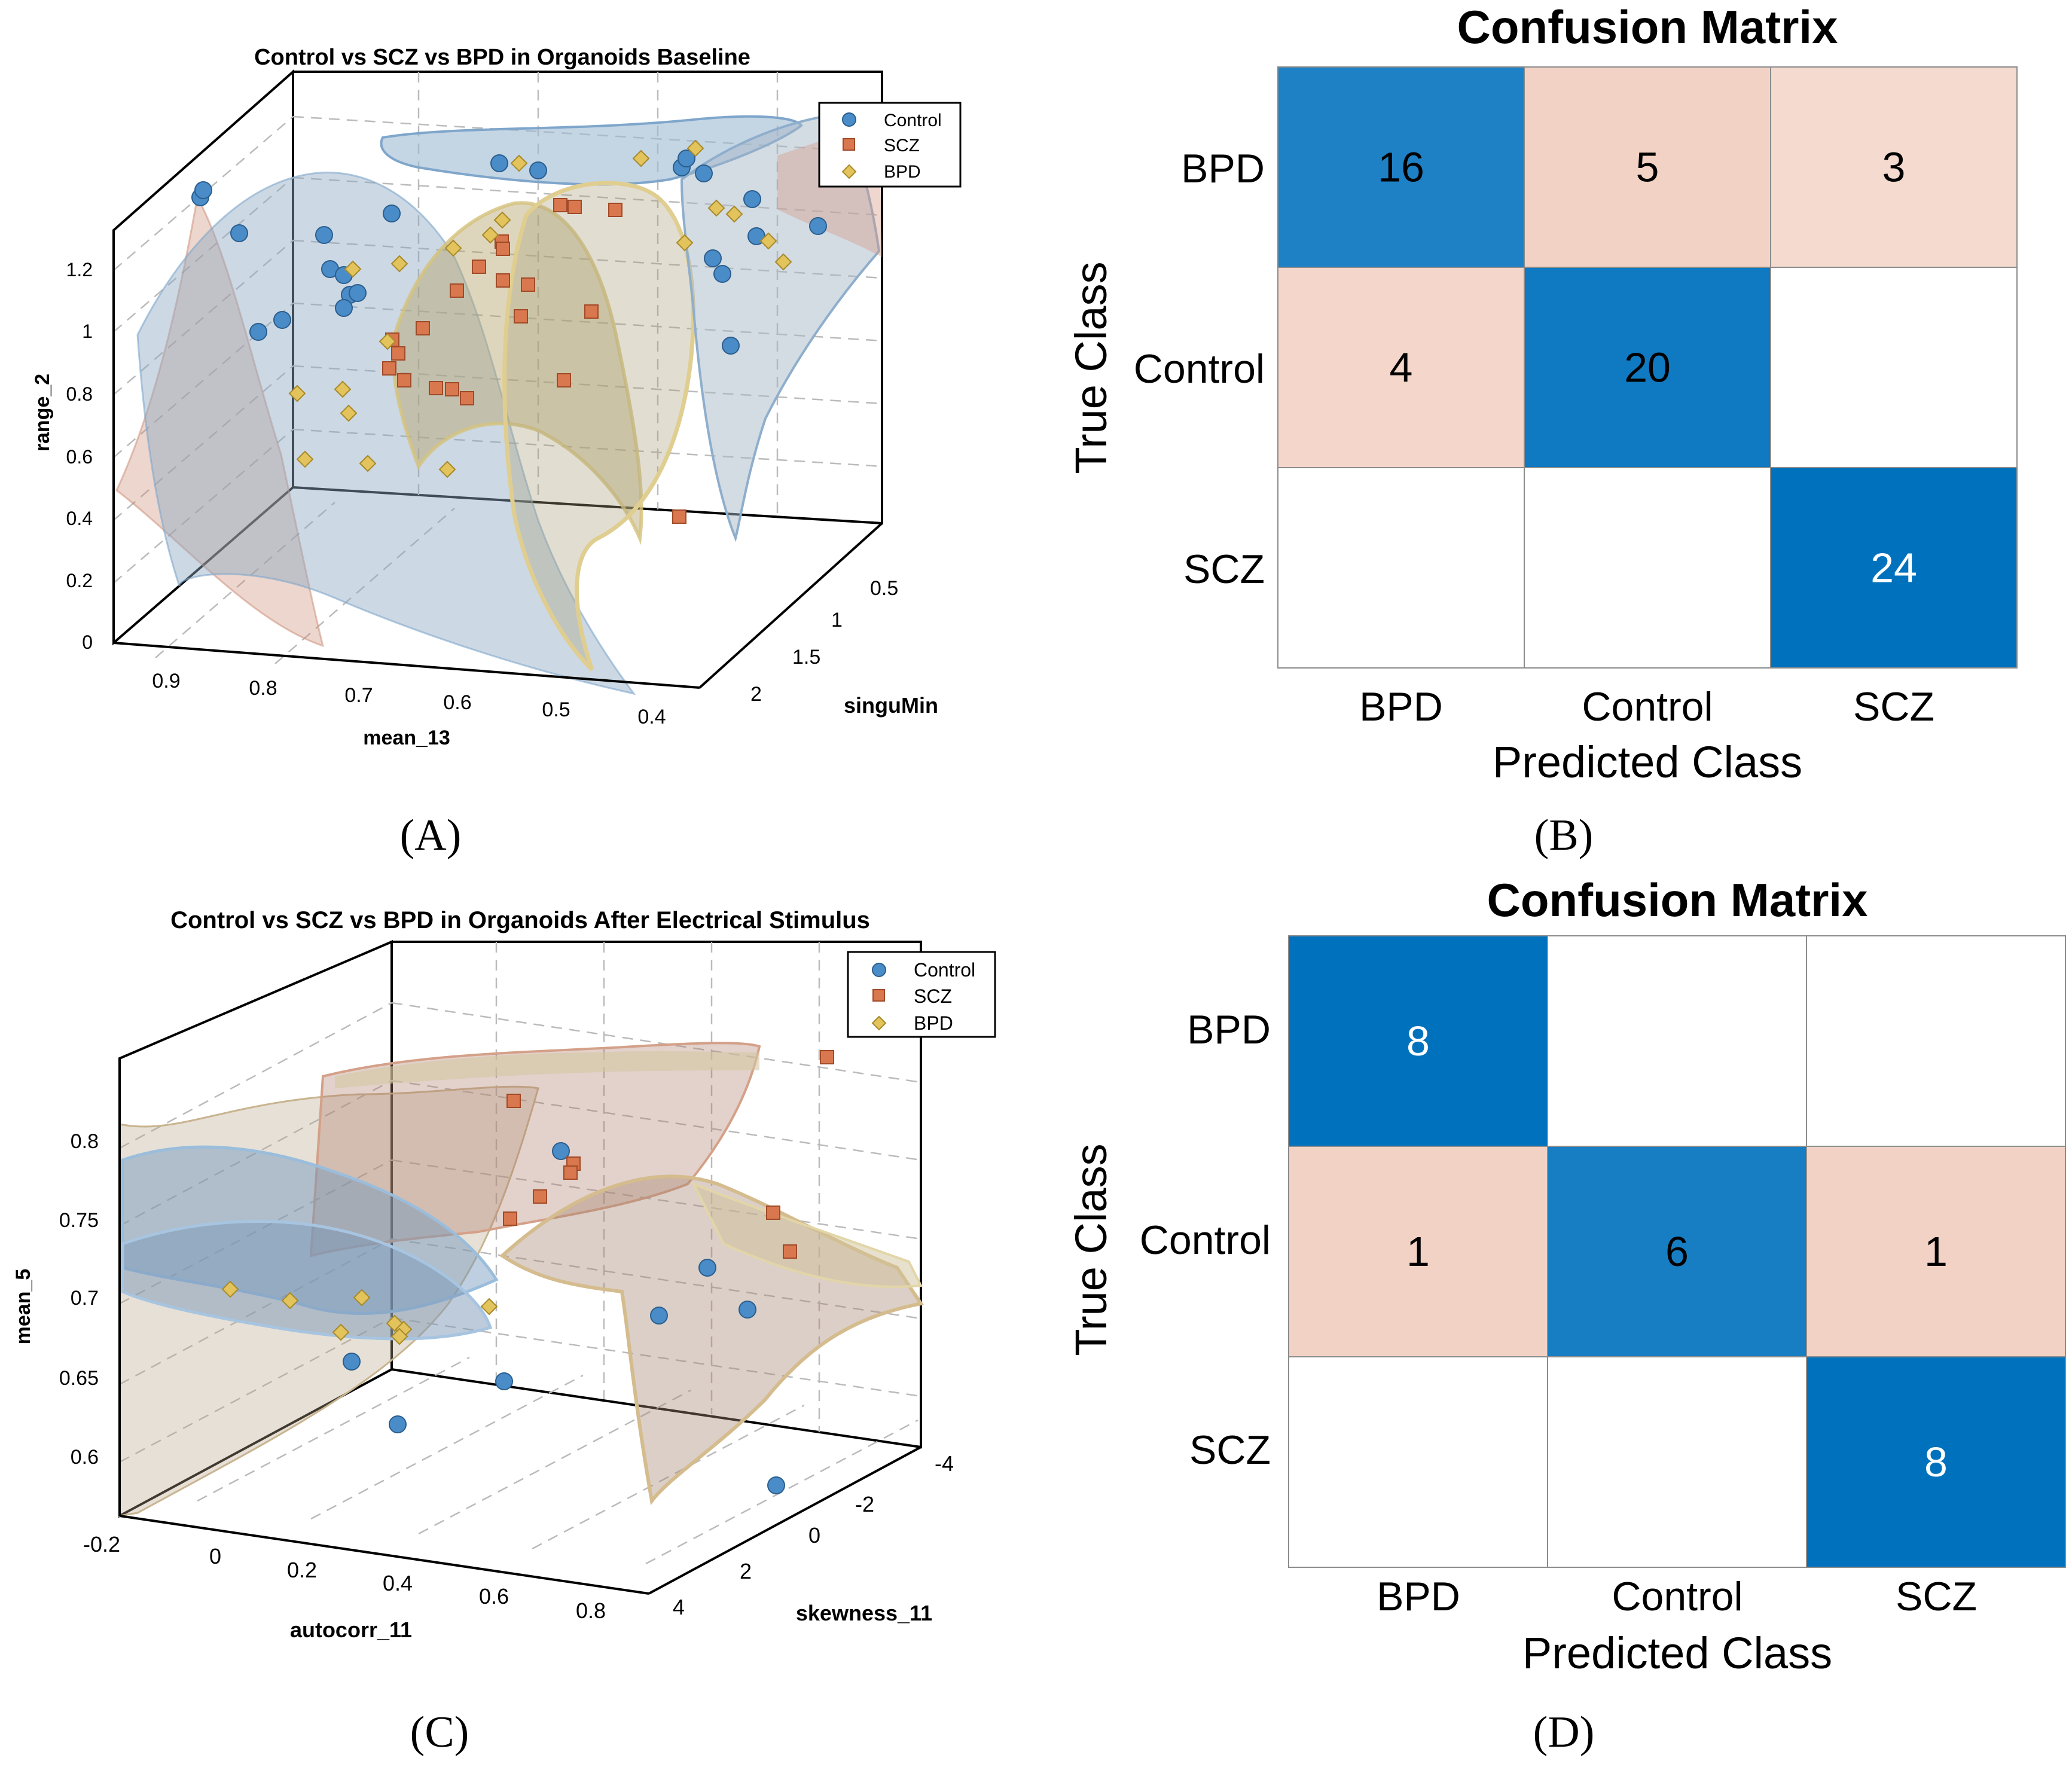 This screenshot has width=2072, height=1767. I want to click on y-ticks: 0.5 1 1.5 2, so click(824, 641).